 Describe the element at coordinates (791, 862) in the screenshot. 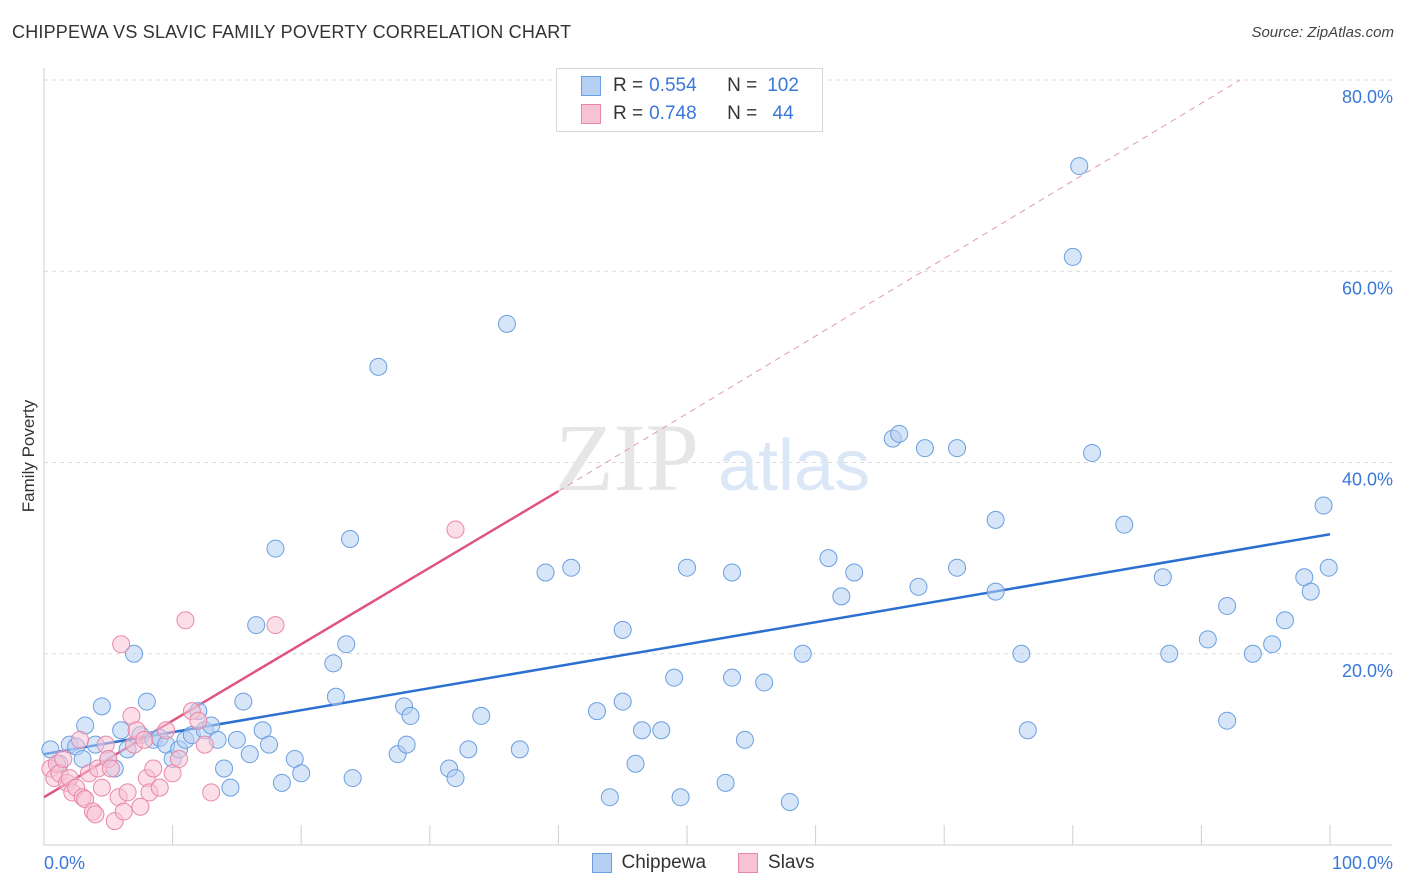

I see `series-label-slavs: Slavs` at that location.